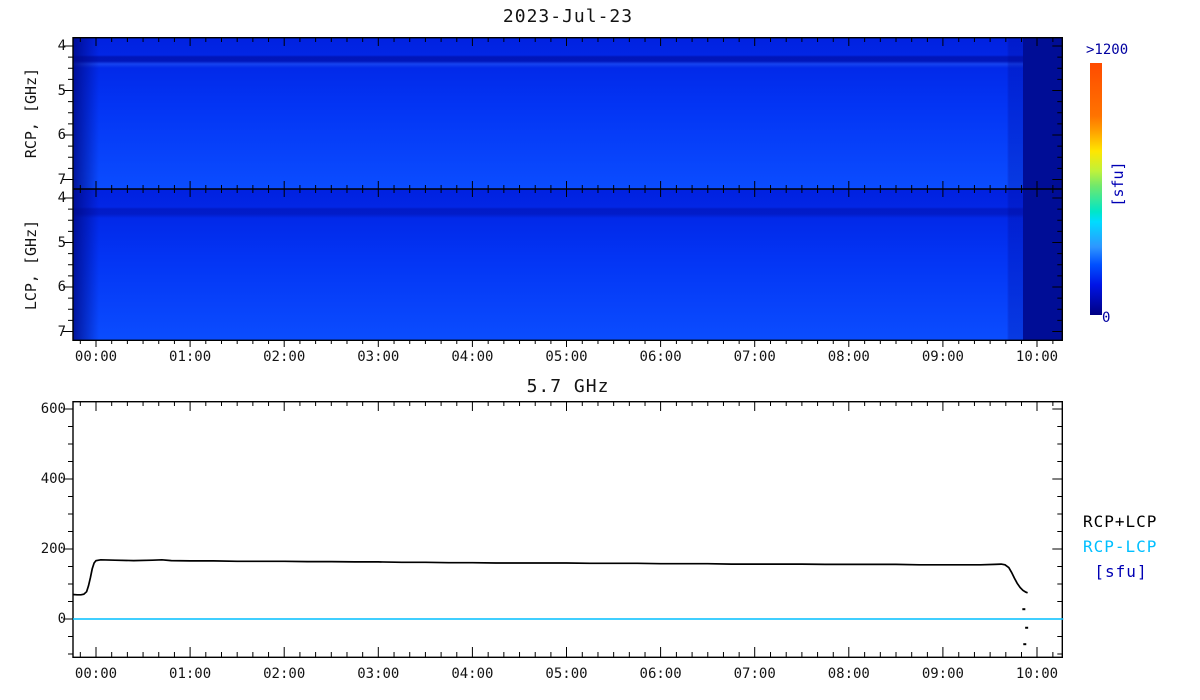 This screenshot has height=700, width=1200. What do you see at coordinates (568, 16) in the screenshot?
I see `spectrogram-title: 2023-Jul-23` at bounding box center [568, 16].